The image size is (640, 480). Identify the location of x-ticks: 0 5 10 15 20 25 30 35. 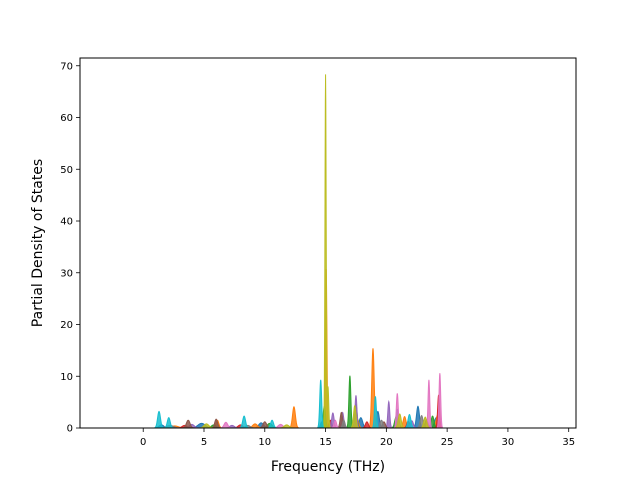
(357, 438).